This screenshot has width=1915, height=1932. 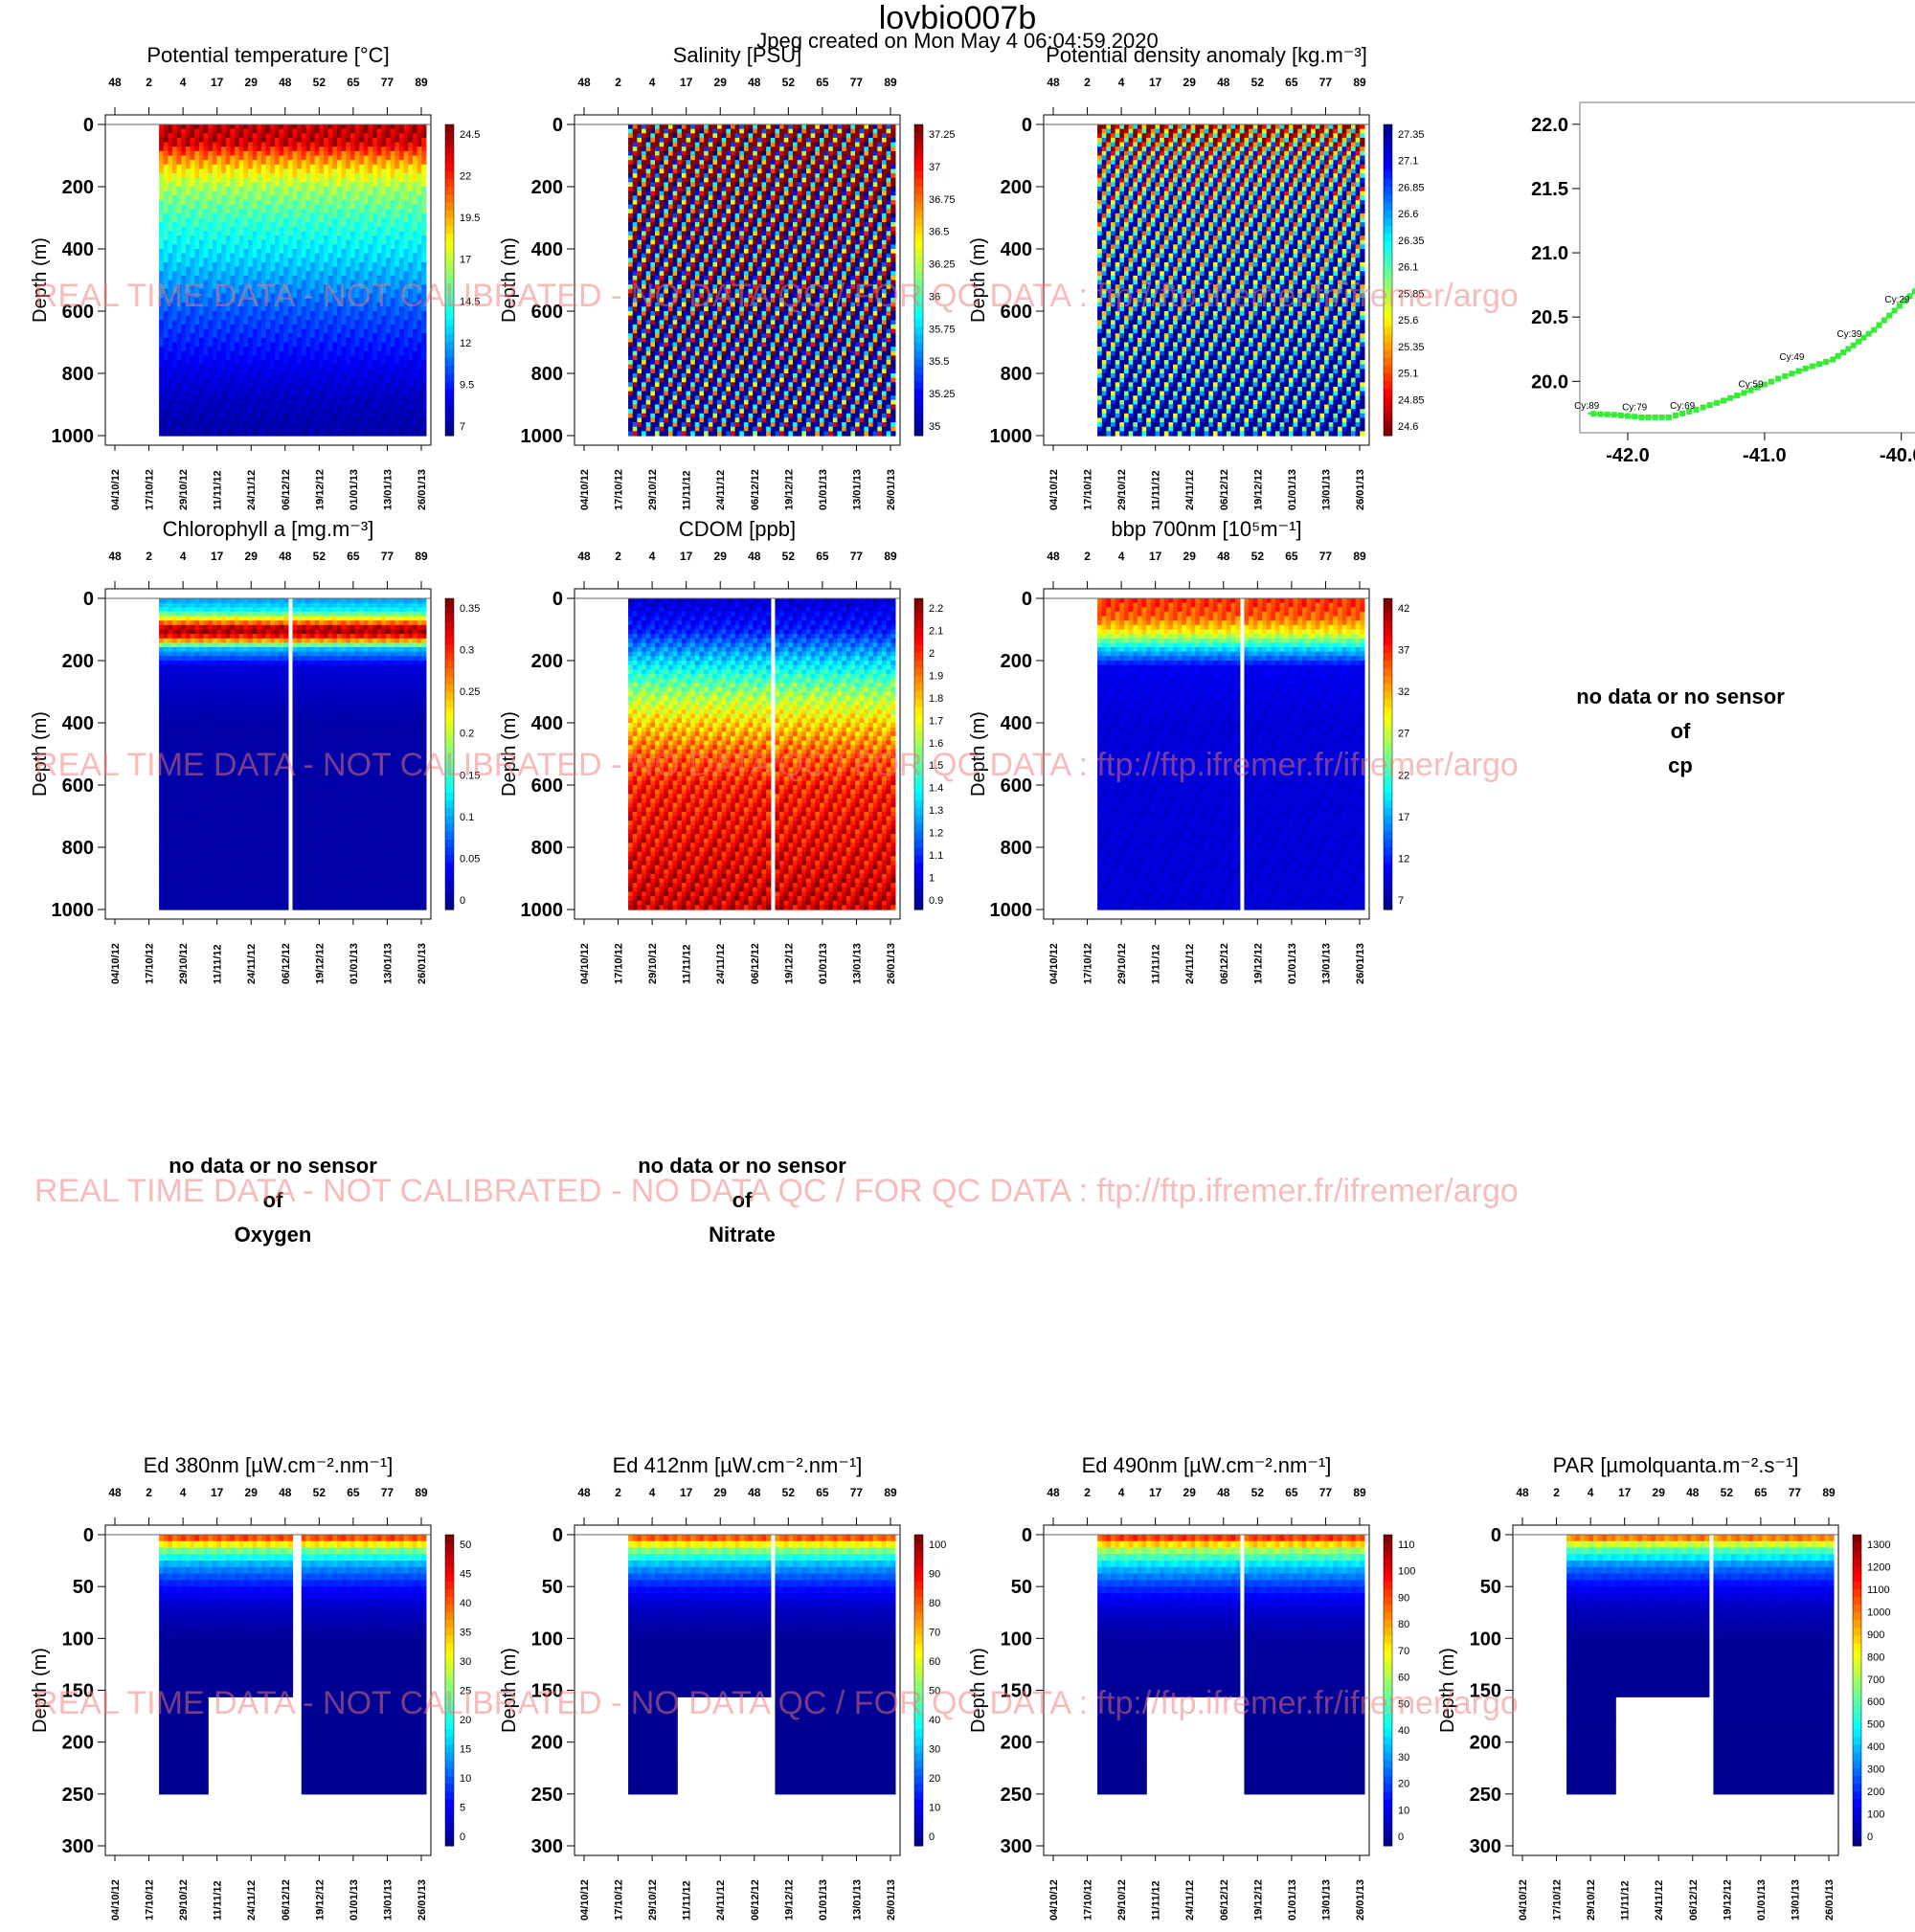 What do you see at coordinates (151, 490) in the screenshot?
I see `x-tick-label: 17/10/12` at bounding box center [151, 490].